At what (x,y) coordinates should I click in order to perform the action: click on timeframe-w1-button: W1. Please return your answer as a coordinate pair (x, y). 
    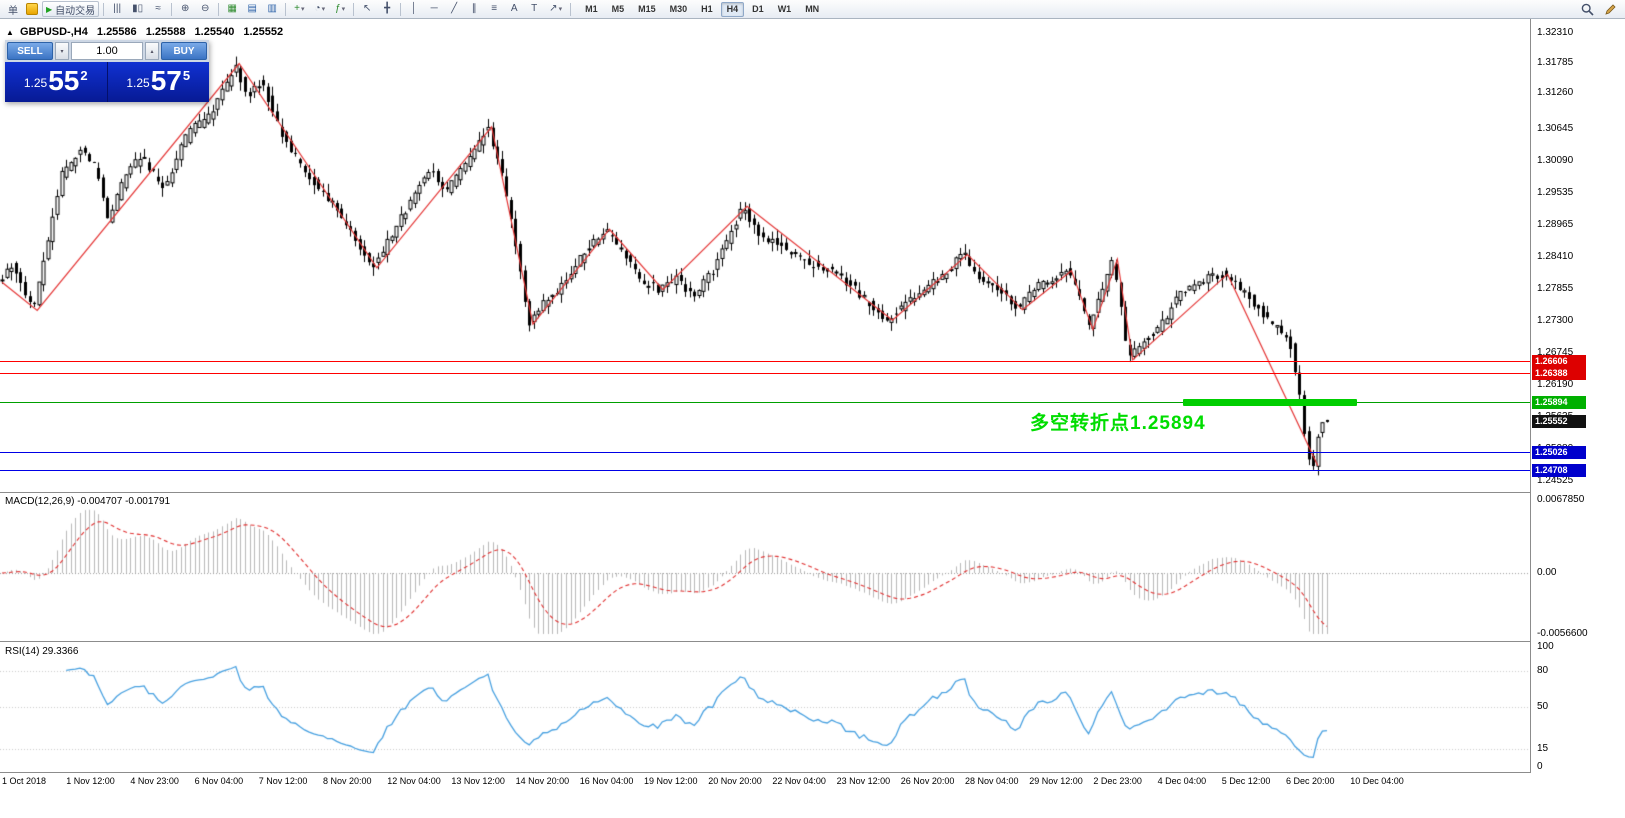
    Looking at the image, I should click on (784, 9).